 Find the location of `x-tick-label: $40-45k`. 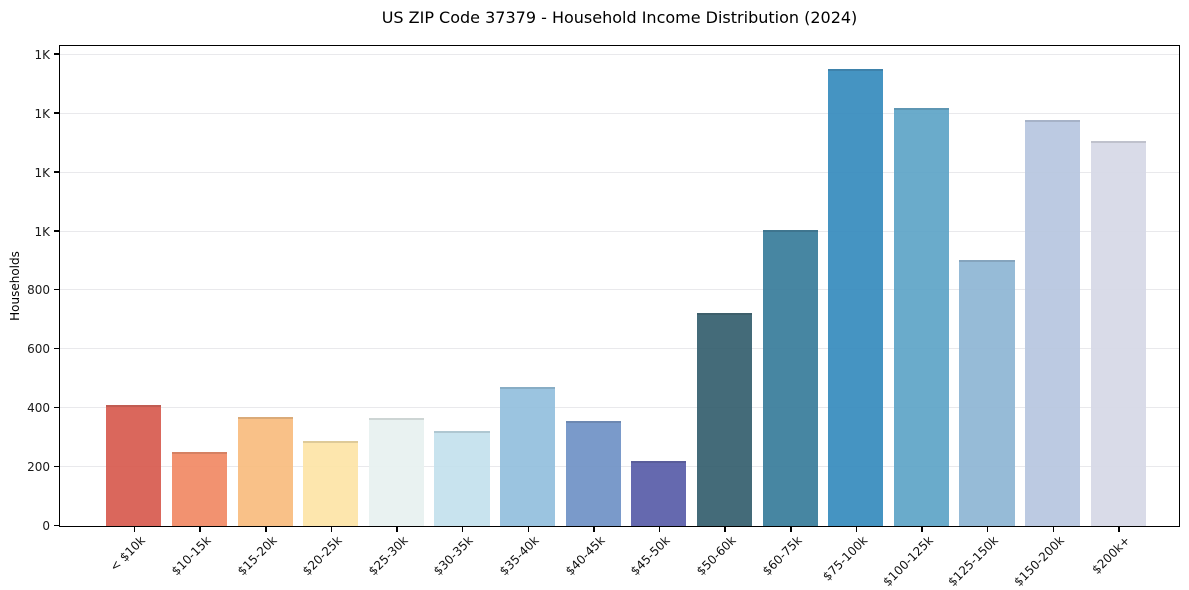

x-tick-label: $40-45k is located at coordinates (585, 556).